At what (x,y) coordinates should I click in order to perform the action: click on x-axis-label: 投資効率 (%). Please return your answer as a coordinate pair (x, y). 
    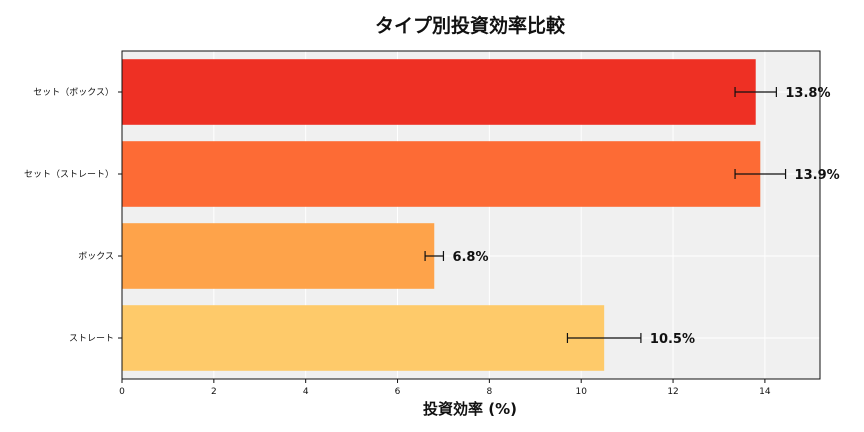
    Looking at the image, I should click on (470, 409).